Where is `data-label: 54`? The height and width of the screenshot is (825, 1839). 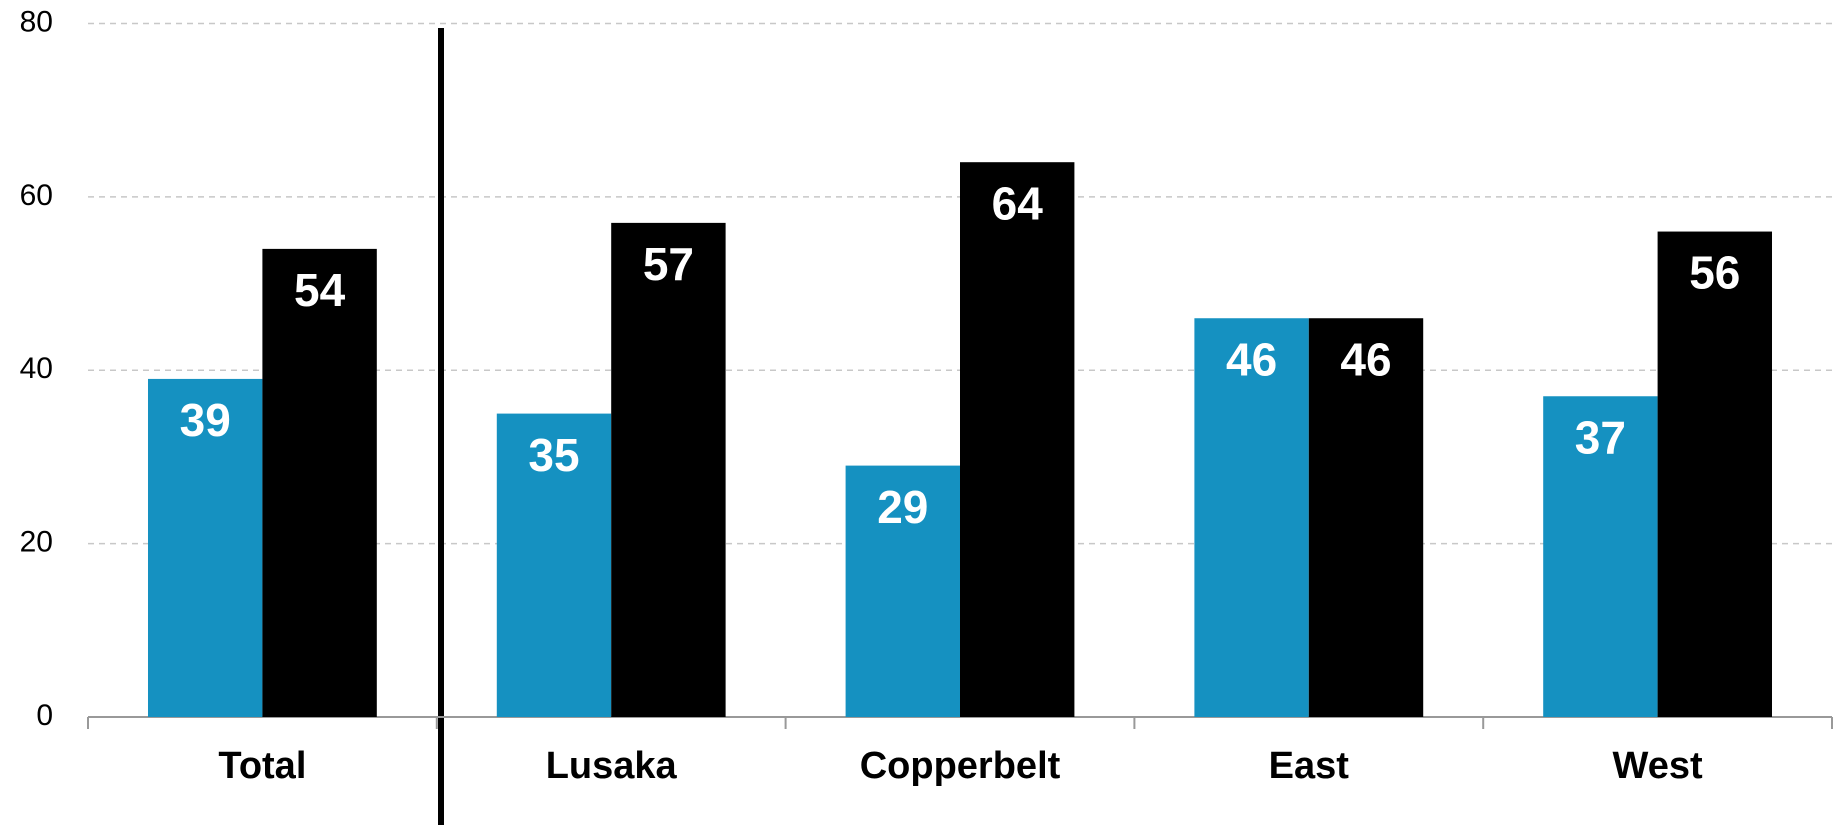 data-label: 54 is located at coordinates (320, 290).